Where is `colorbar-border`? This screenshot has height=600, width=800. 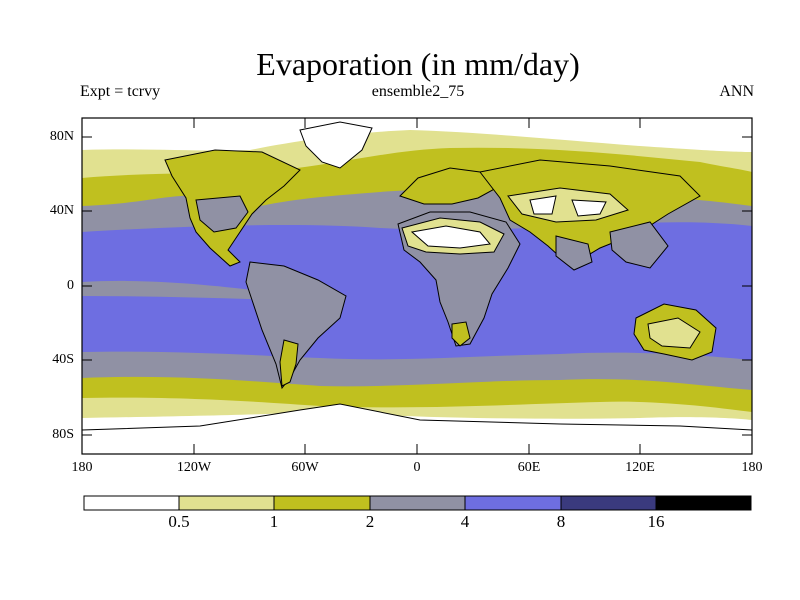
colorbar-border is located at coordinates (417, 503).